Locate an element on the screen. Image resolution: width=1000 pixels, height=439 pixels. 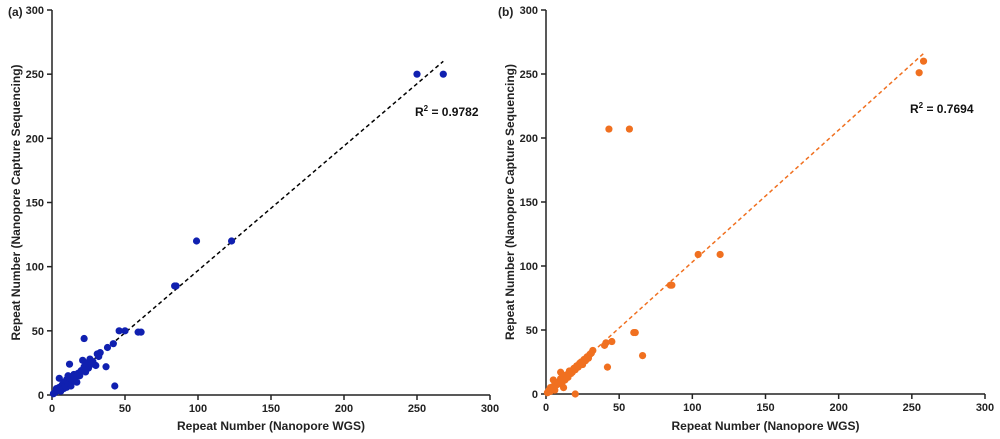
panel-label: (a) is located at coordinates (15, 12).